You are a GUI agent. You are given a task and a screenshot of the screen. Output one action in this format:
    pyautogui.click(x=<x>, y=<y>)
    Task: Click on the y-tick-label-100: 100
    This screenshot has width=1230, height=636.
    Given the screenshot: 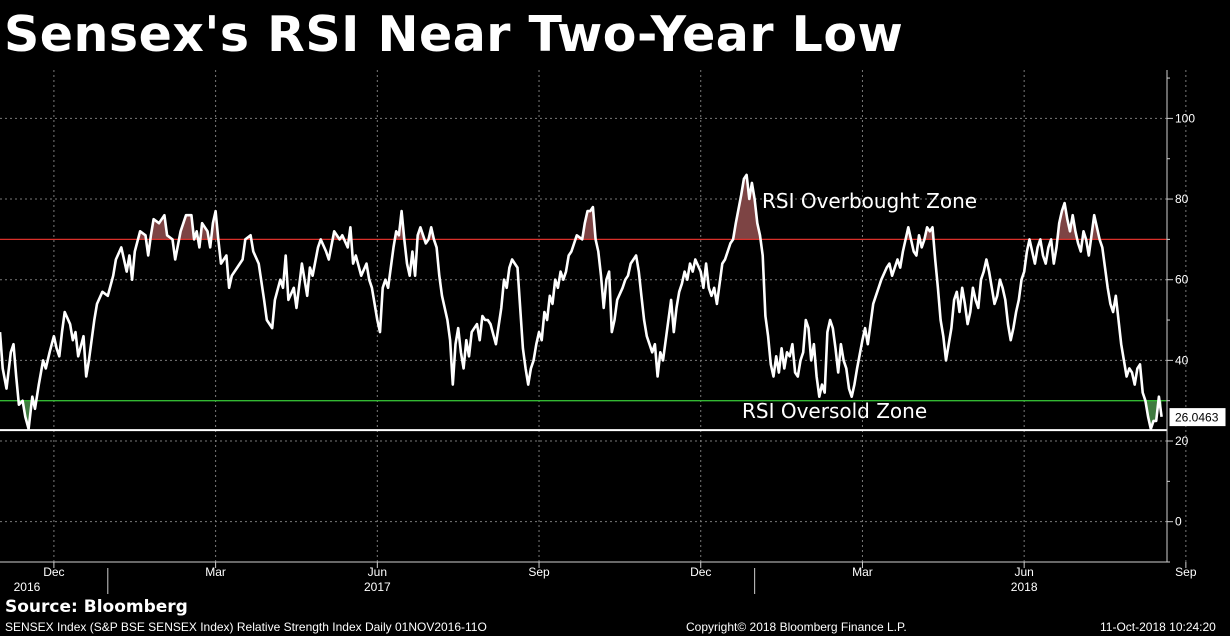 What is the action you would take?
    pyautogui.click(x=1185, y=118)
    